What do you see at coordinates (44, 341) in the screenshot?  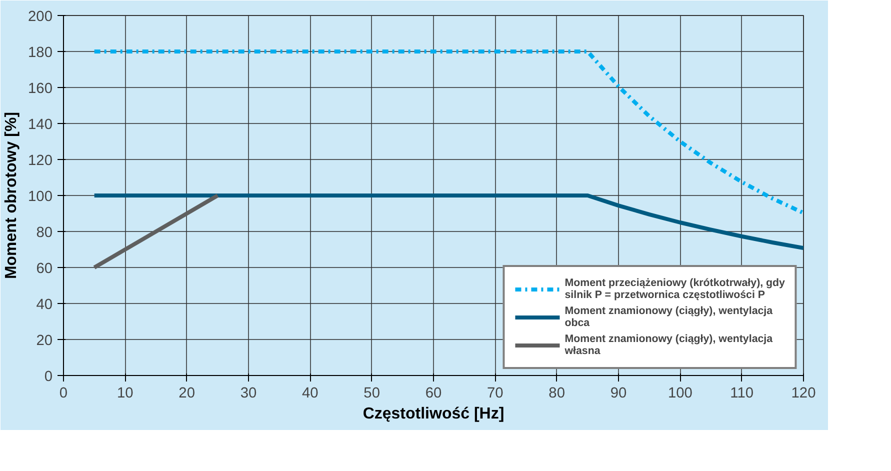 I see `y-tick-label: 20` at bounding box center [44, 341].